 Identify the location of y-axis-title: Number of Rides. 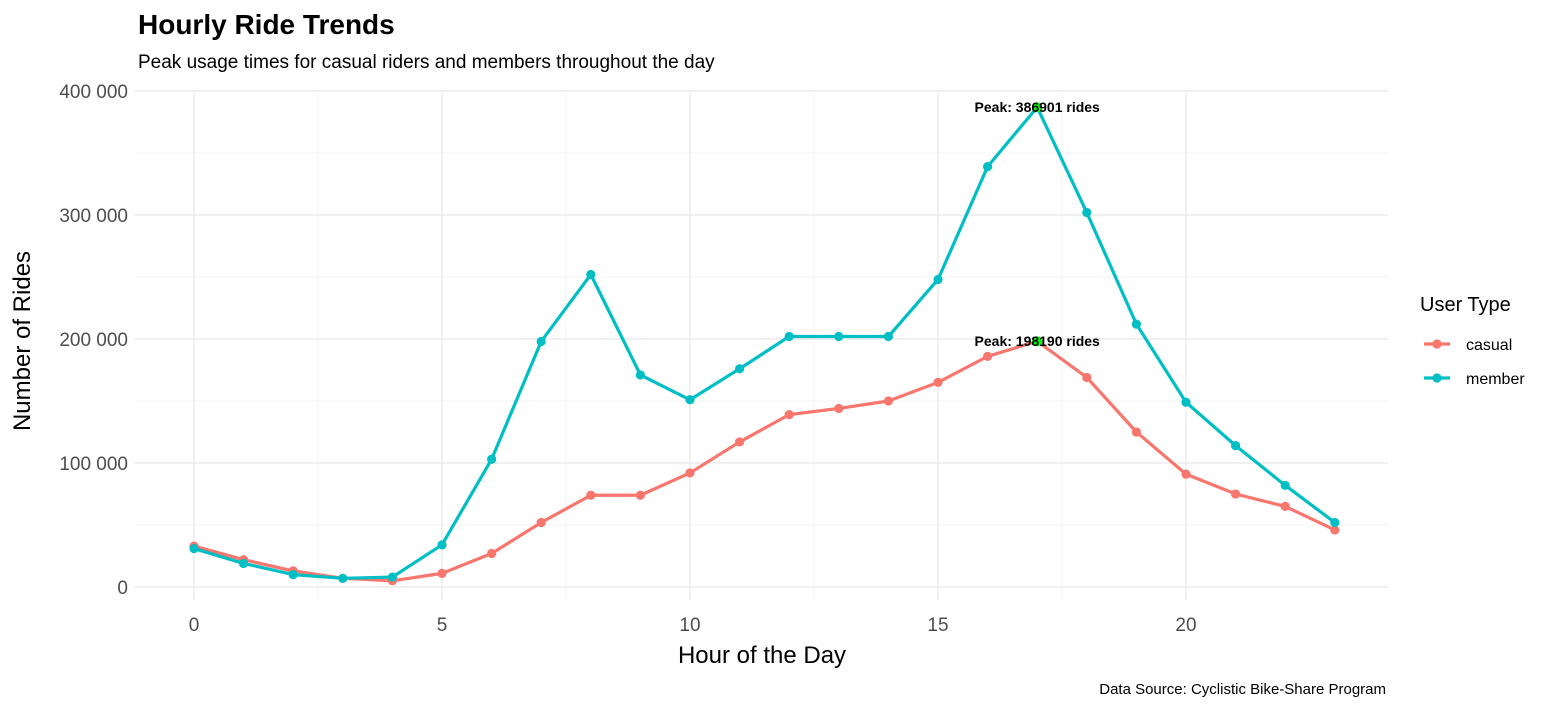
(22, 341).